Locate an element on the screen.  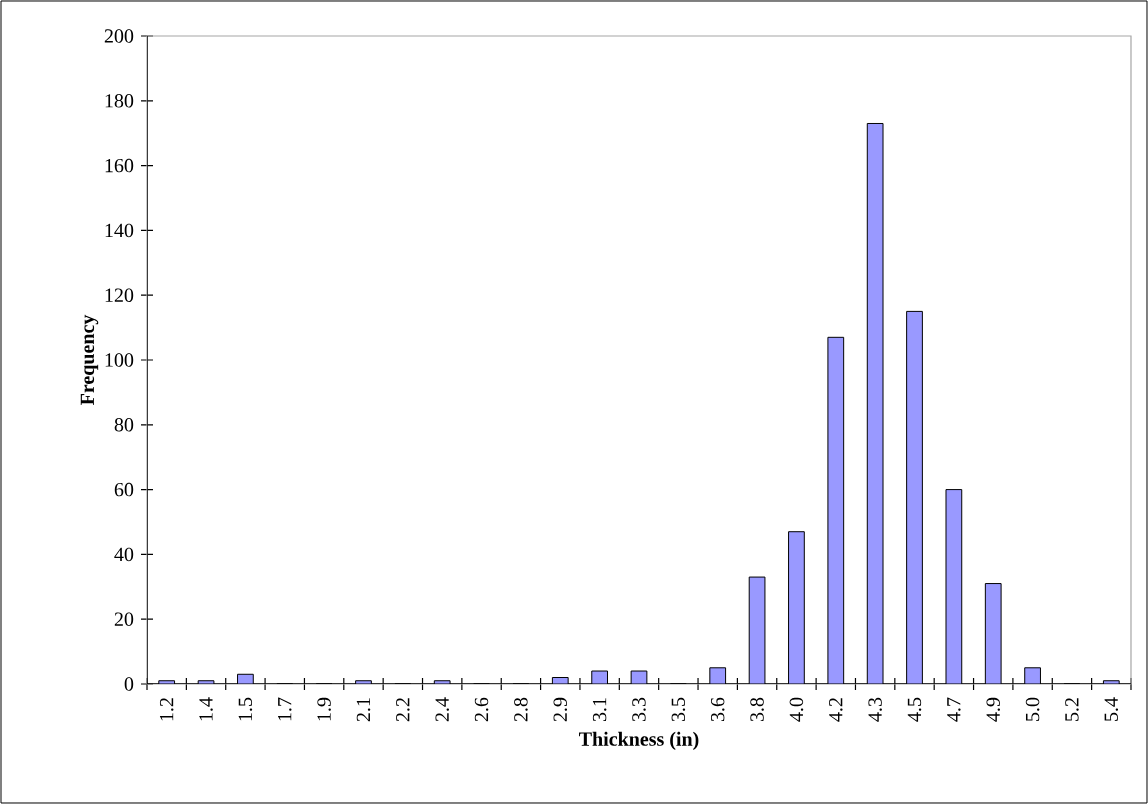
x-tick-label: 2.4 is located at coordinates (442, 709).